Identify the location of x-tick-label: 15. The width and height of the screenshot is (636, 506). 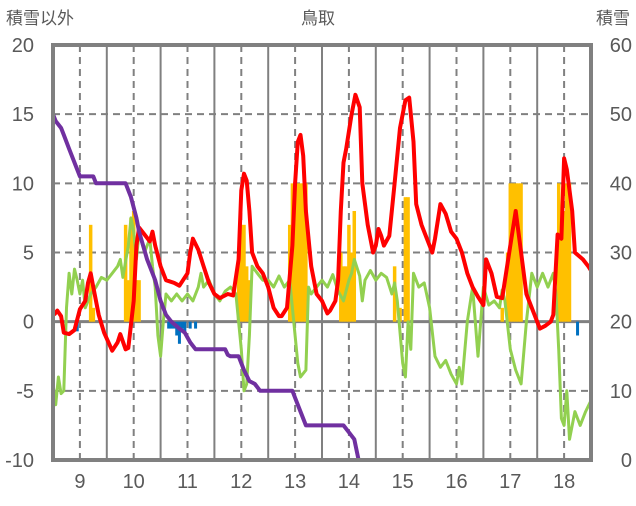
(403, 482).